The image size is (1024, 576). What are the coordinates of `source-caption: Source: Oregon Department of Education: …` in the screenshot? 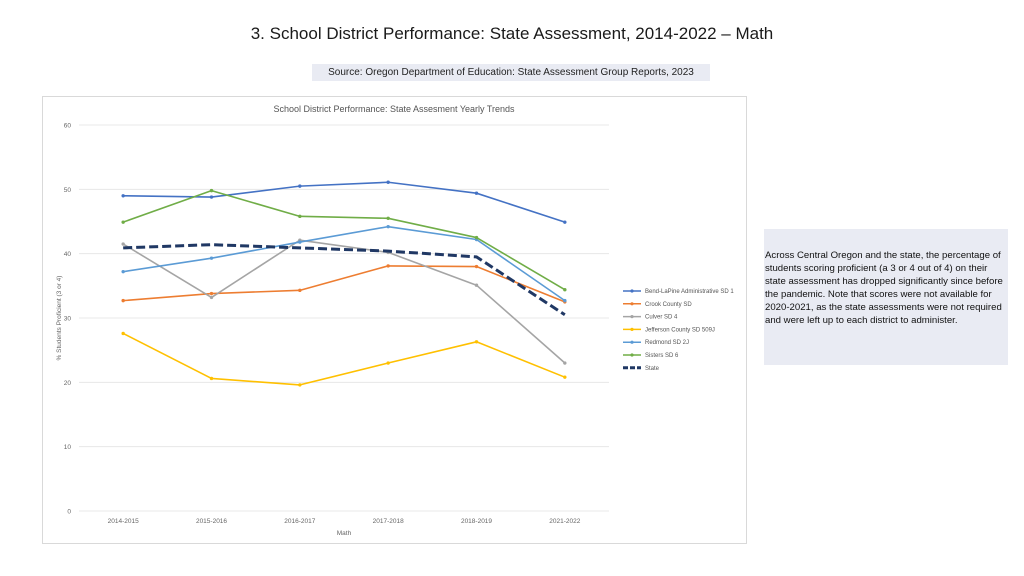 It's located at (511, 72).